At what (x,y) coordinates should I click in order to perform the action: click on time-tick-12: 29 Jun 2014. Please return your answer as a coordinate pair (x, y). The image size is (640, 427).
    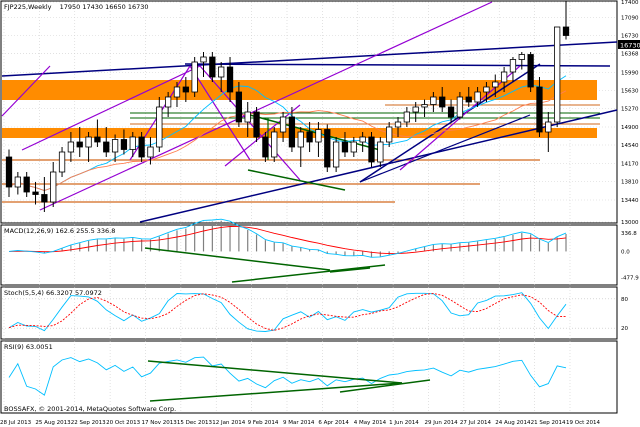
    Looking at the image, I should click on (442, 423).